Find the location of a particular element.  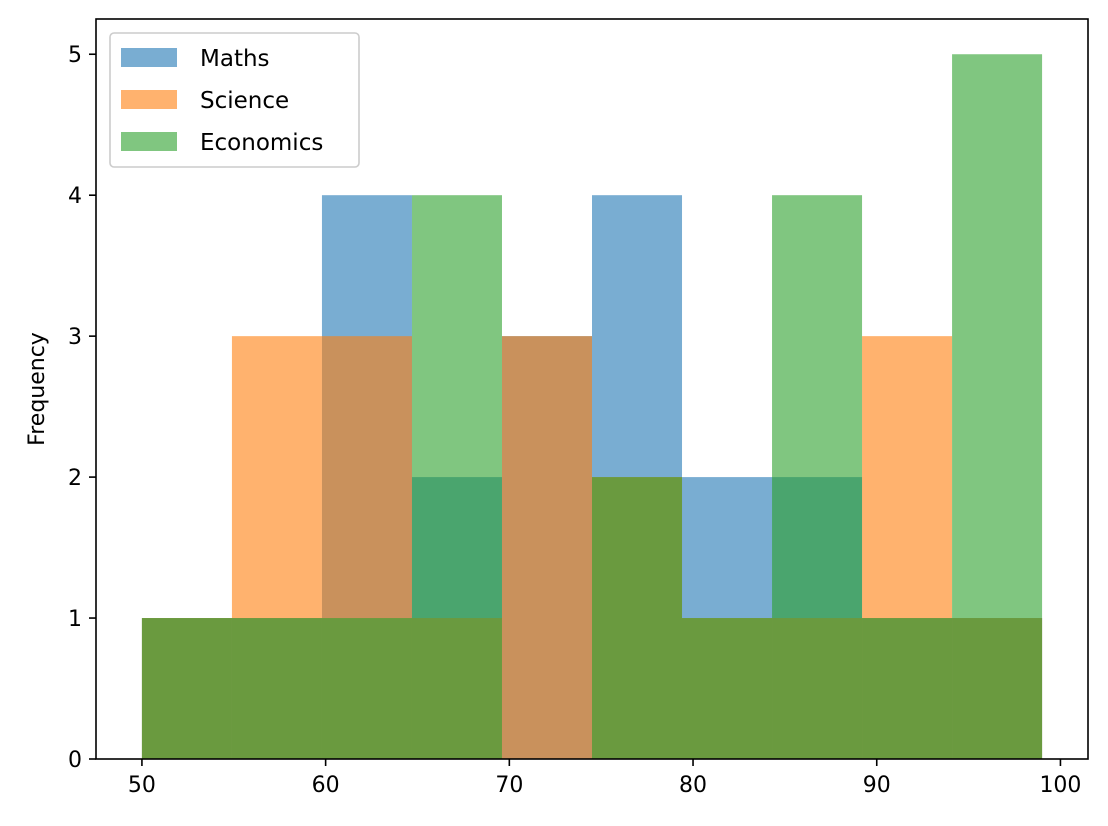

y-axis-label: Frequency is located at coordinates (37, 389).